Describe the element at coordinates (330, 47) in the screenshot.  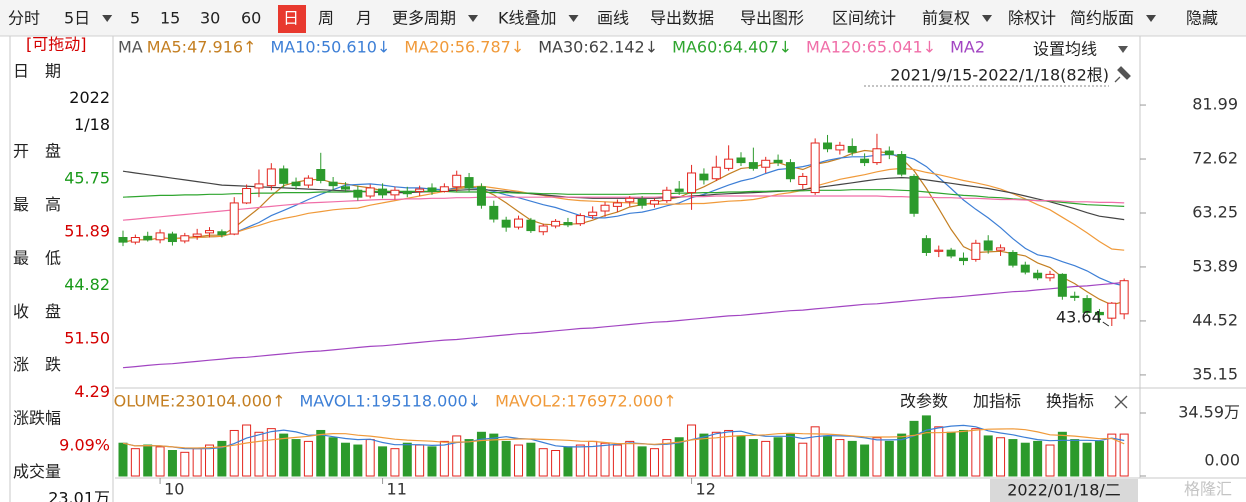
I see `legend-entry: MA10:50.610↓` at that location.